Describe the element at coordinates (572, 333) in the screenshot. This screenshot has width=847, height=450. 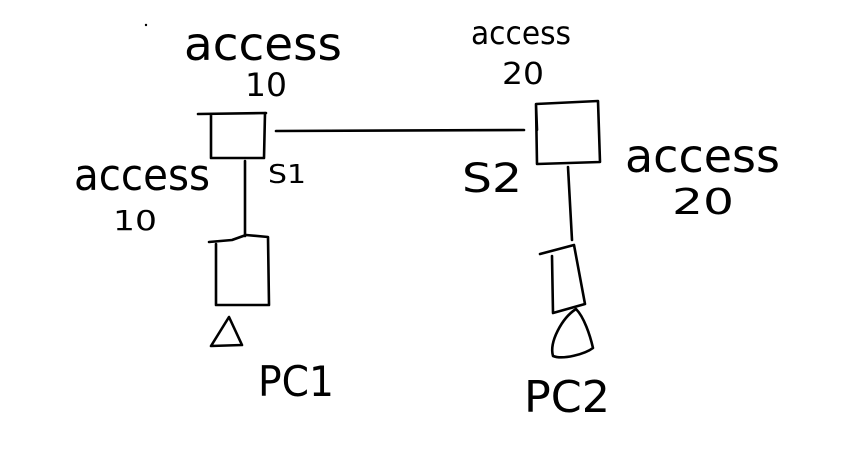
I see `pc2-base` at that location.